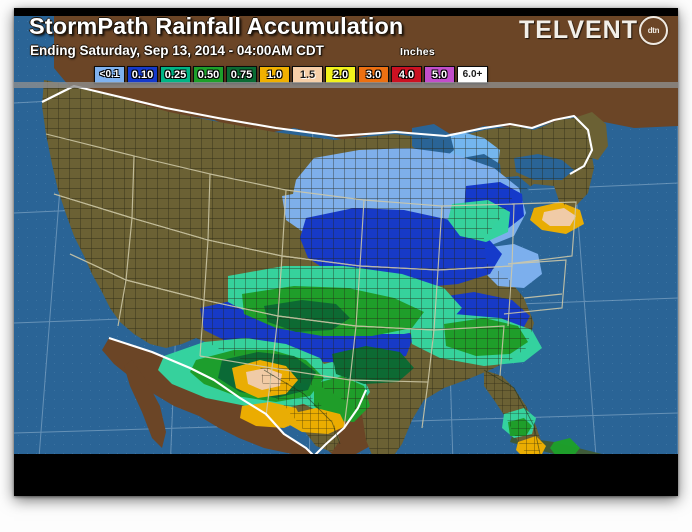 Image resolution: width=692 pixels, height=532 pixels. Describe the element at coordinates (216, 26) in the screenshot. I see `page-title: StormPath Rainfall Accumulation` at that location.